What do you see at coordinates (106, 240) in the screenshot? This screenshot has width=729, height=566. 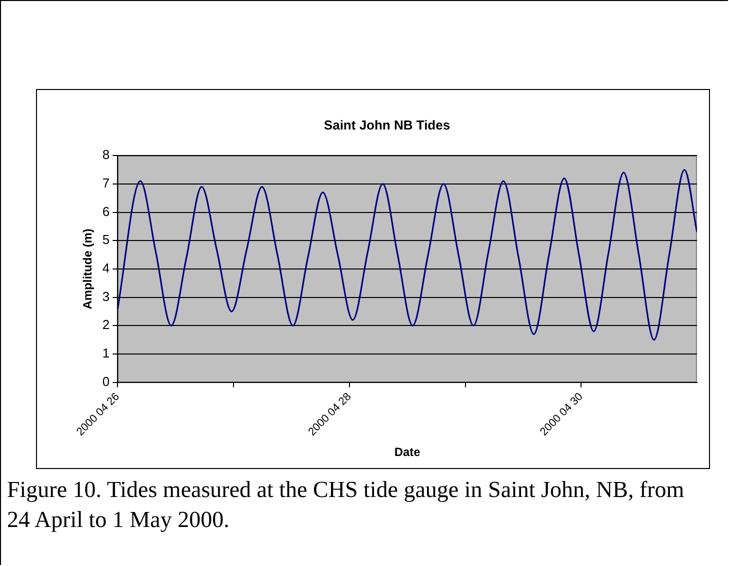 I see `y-tick-label: 5` at bounding box center [106, 240].